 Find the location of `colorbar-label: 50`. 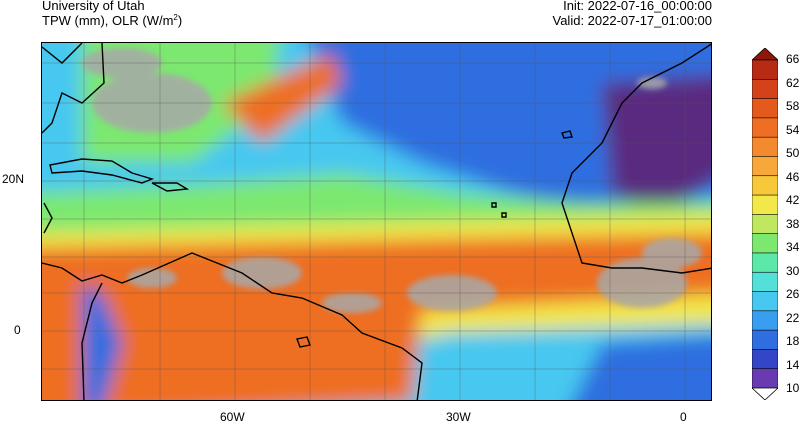

colorbar-label: 50 is located at coordinates (793, 153).